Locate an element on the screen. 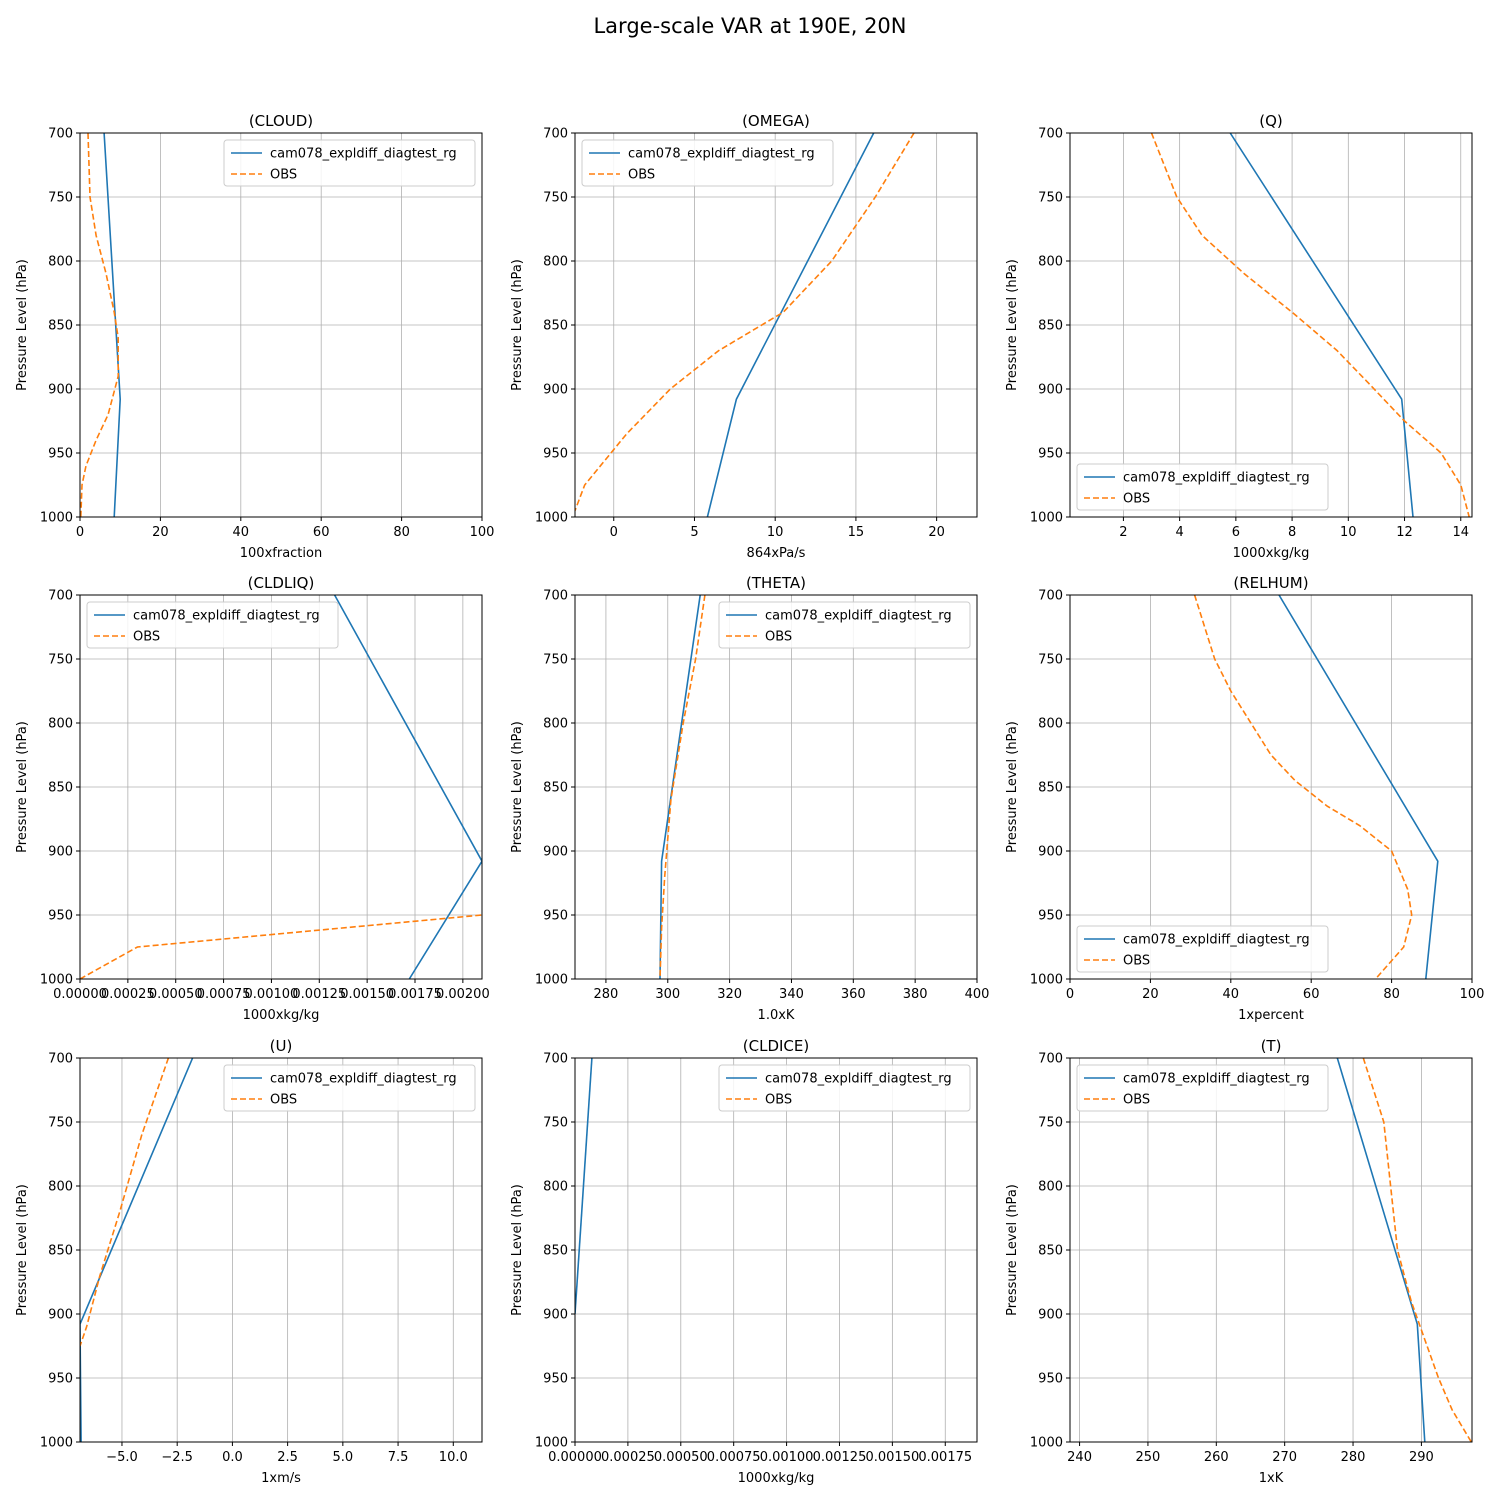 This screenshot has width=1500, height=1500. x-axis-label: 1xpercent is located at coordinates (1271, 1015).